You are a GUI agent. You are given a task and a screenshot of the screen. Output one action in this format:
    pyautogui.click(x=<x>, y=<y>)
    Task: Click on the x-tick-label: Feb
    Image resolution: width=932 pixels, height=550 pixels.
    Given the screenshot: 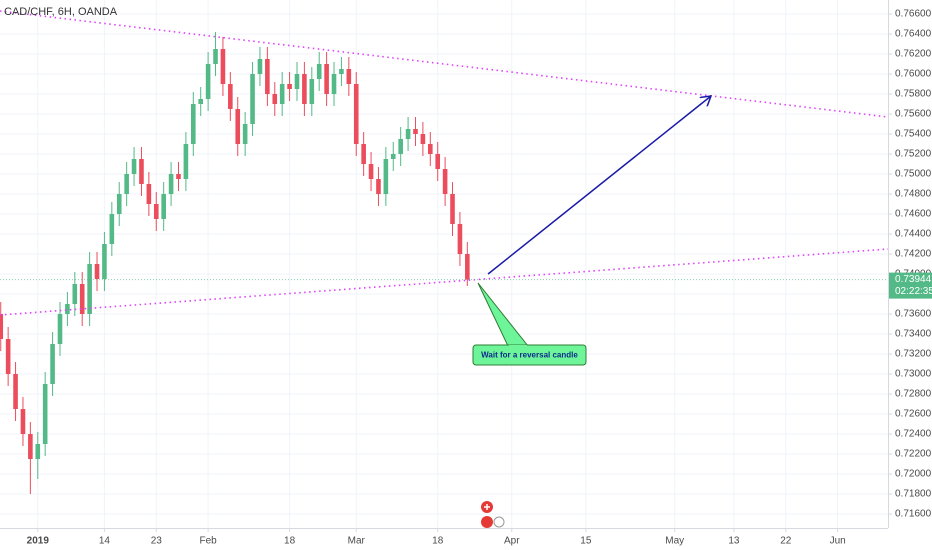 What is the action you would take?
    pyautogui.click(x=208, y=541)
    